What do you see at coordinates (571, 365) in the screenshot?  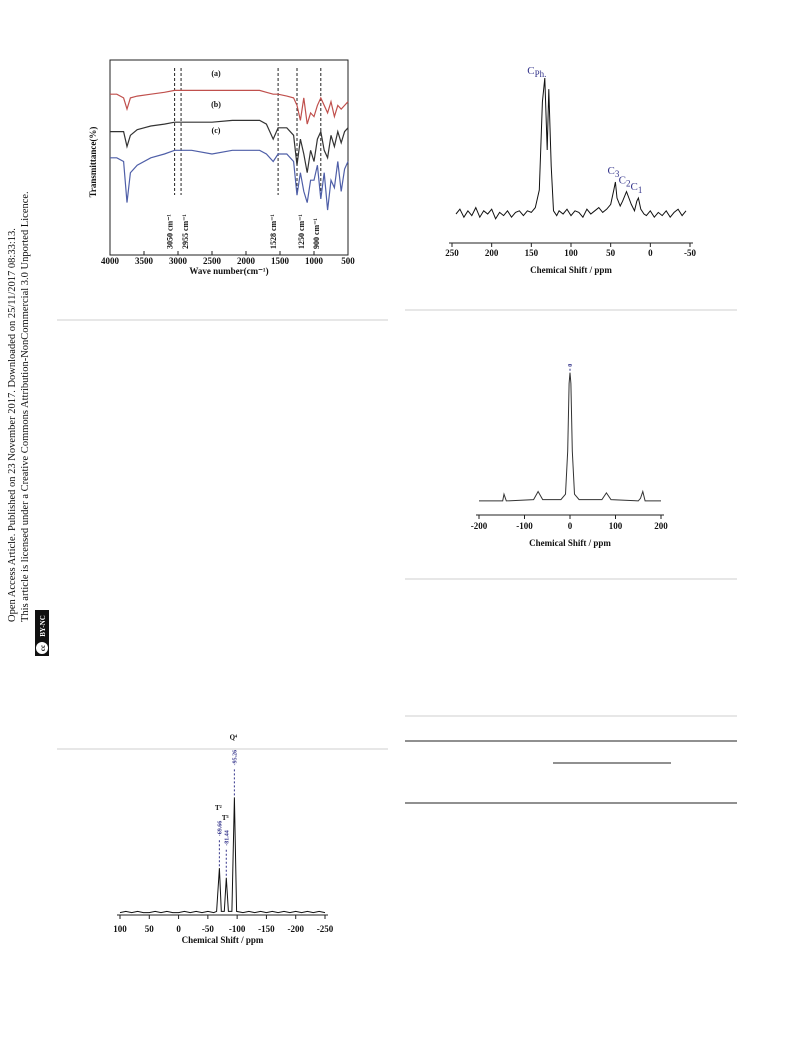 I see `peak-shift: 0` at bounding box center [571, 365].